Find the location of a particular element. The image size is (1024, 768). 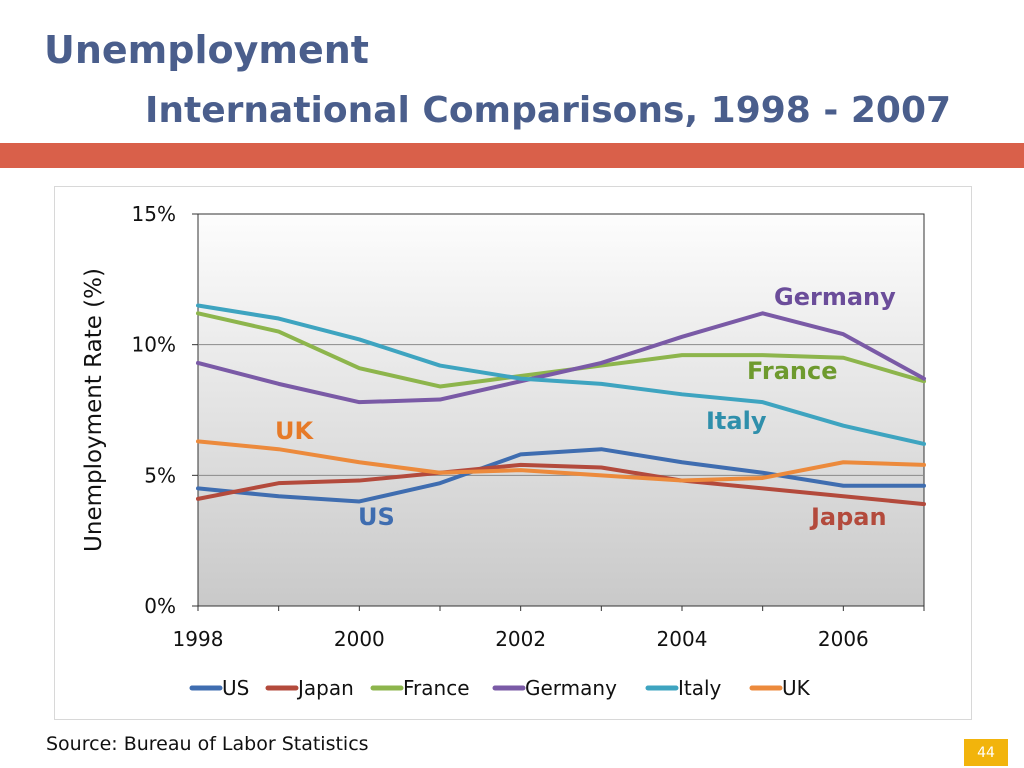

series-annotation-us: US is located at coordinates (376, 517).